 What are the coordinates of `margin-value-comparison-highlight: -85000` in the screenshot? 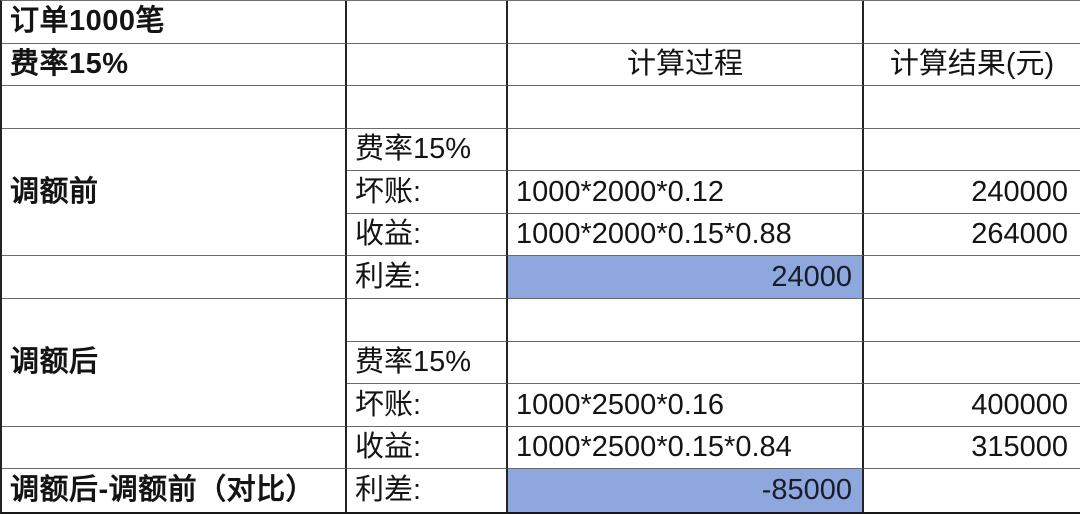 It's located at (686, 490).